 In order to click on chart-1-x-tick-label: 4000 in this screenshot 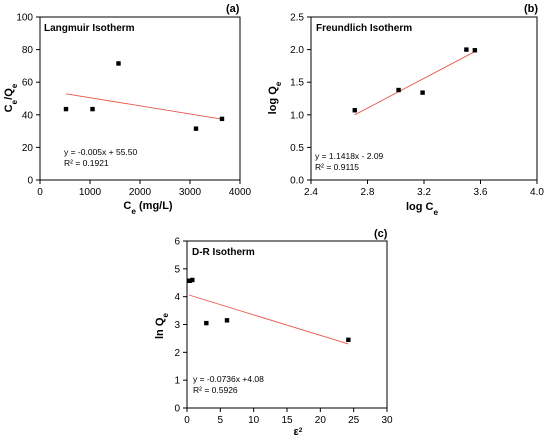, I will do `click(240, 192)`.